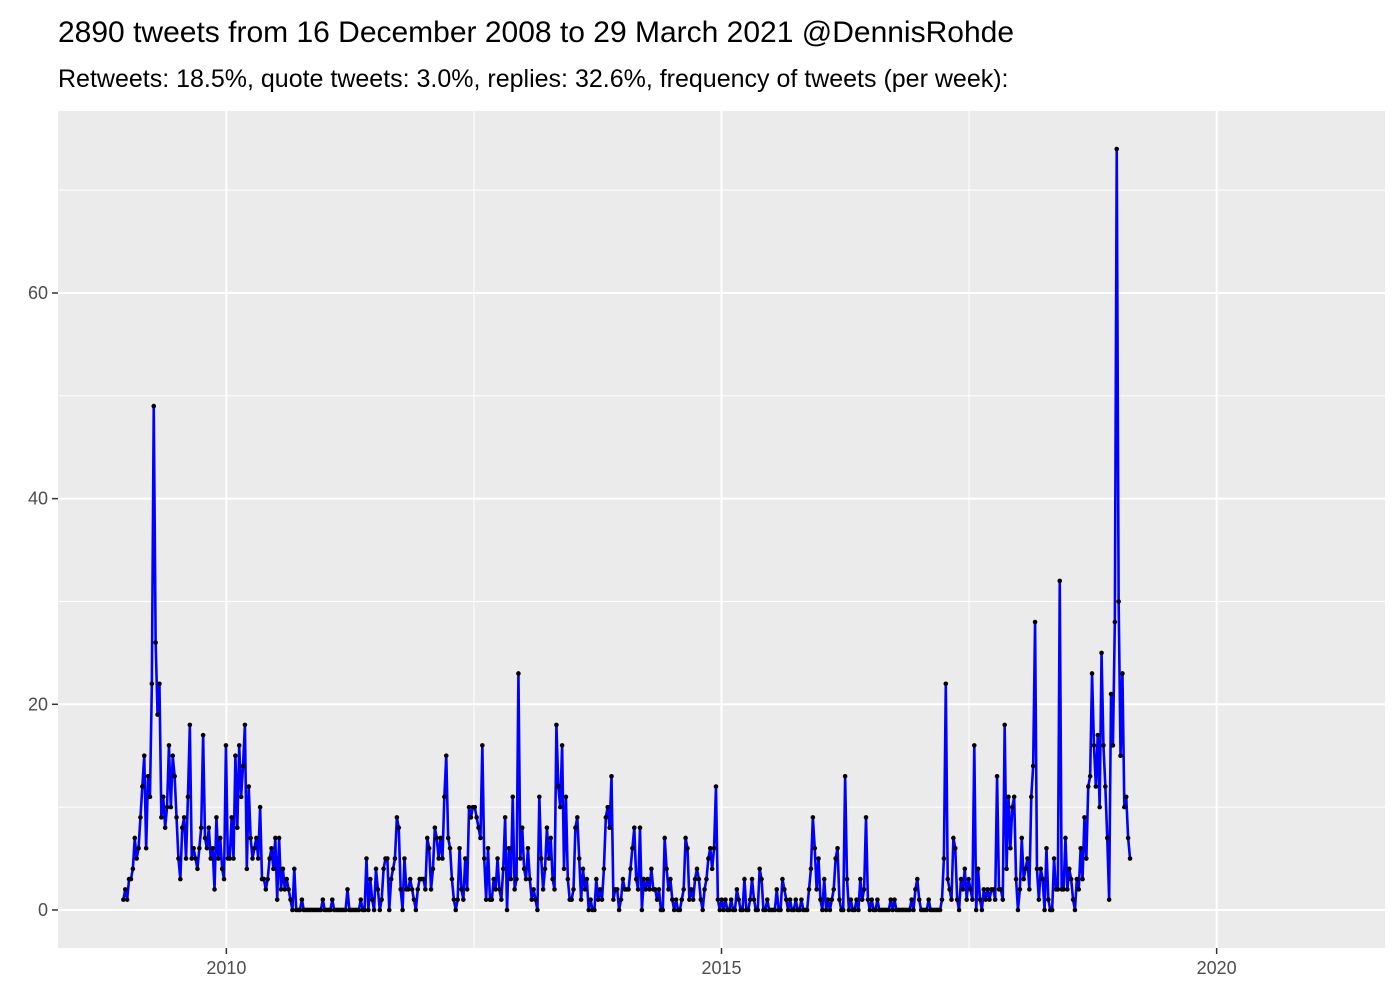  Describe the element at coordinates (43, 910) in the screenshot. I see `y-tick-label: 0` at that location.